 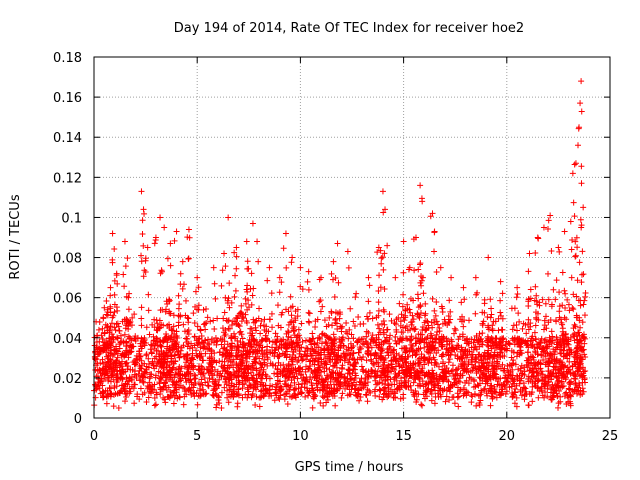 I want to click on y-tick-label: 0, so click(x=78, y=419).